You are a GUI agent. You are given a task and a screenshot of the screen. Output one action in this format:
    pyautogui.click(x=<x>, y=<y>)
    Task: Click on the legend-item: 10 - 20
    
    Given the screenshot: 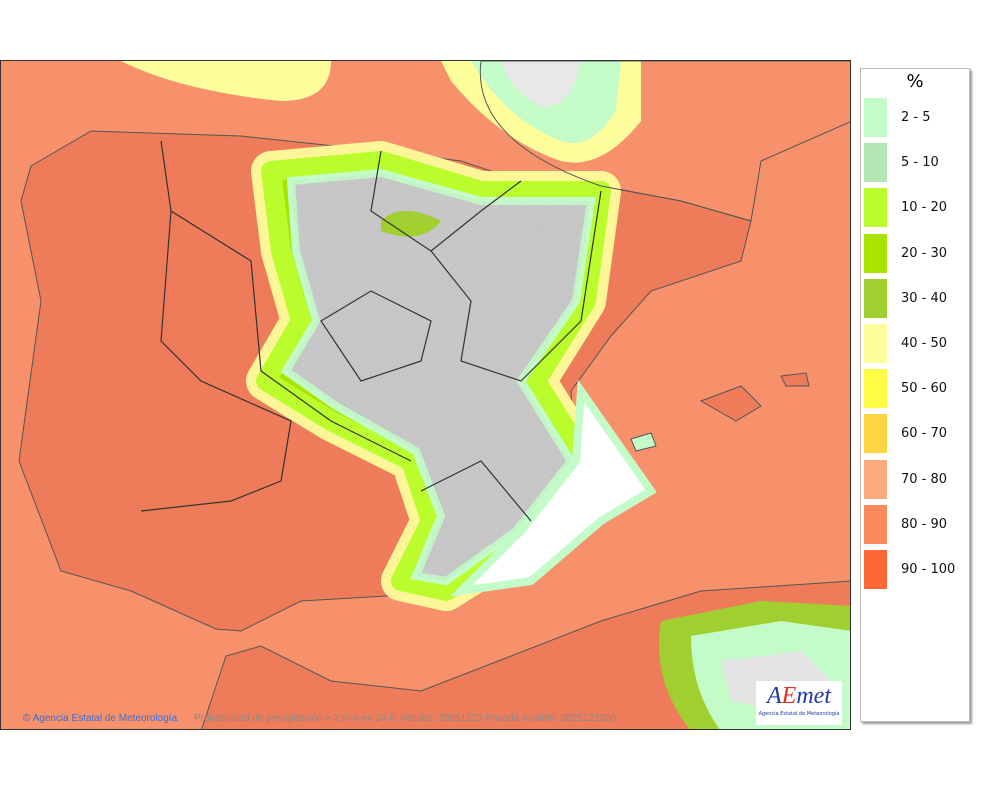 What is the action you would take?
    pyautogui.click(x=915, y=207)
    